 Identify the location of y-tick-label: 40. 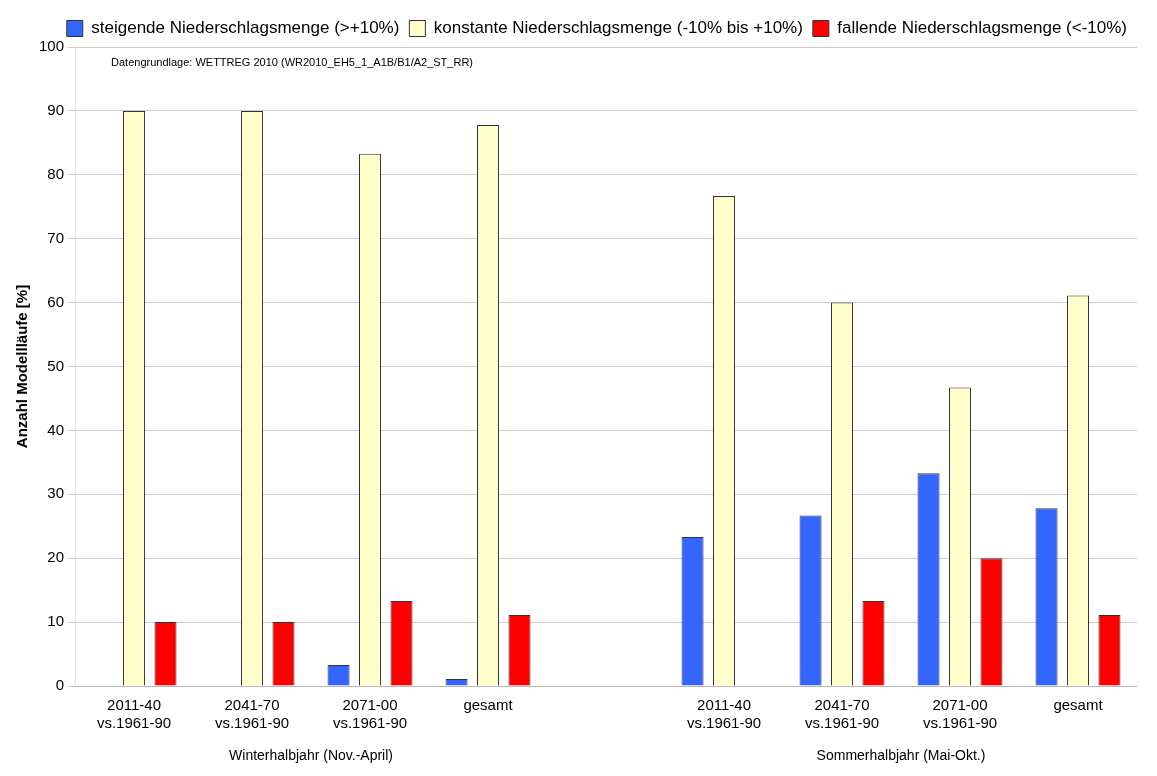
(56, 429).